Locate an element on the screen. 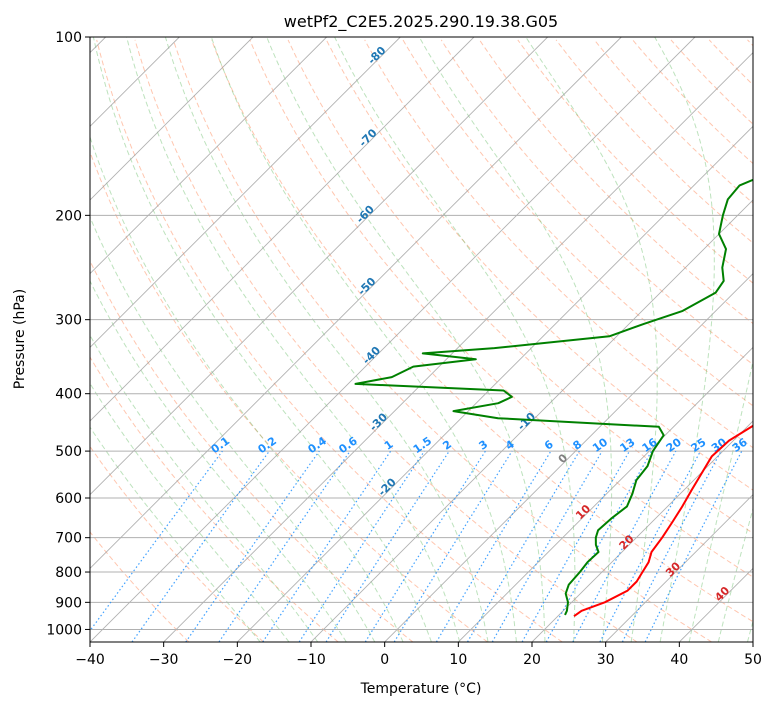 Image resolution: width=775 pixels, height=708 pixels. temperature-profile-line is located at coordinates (663, 521).